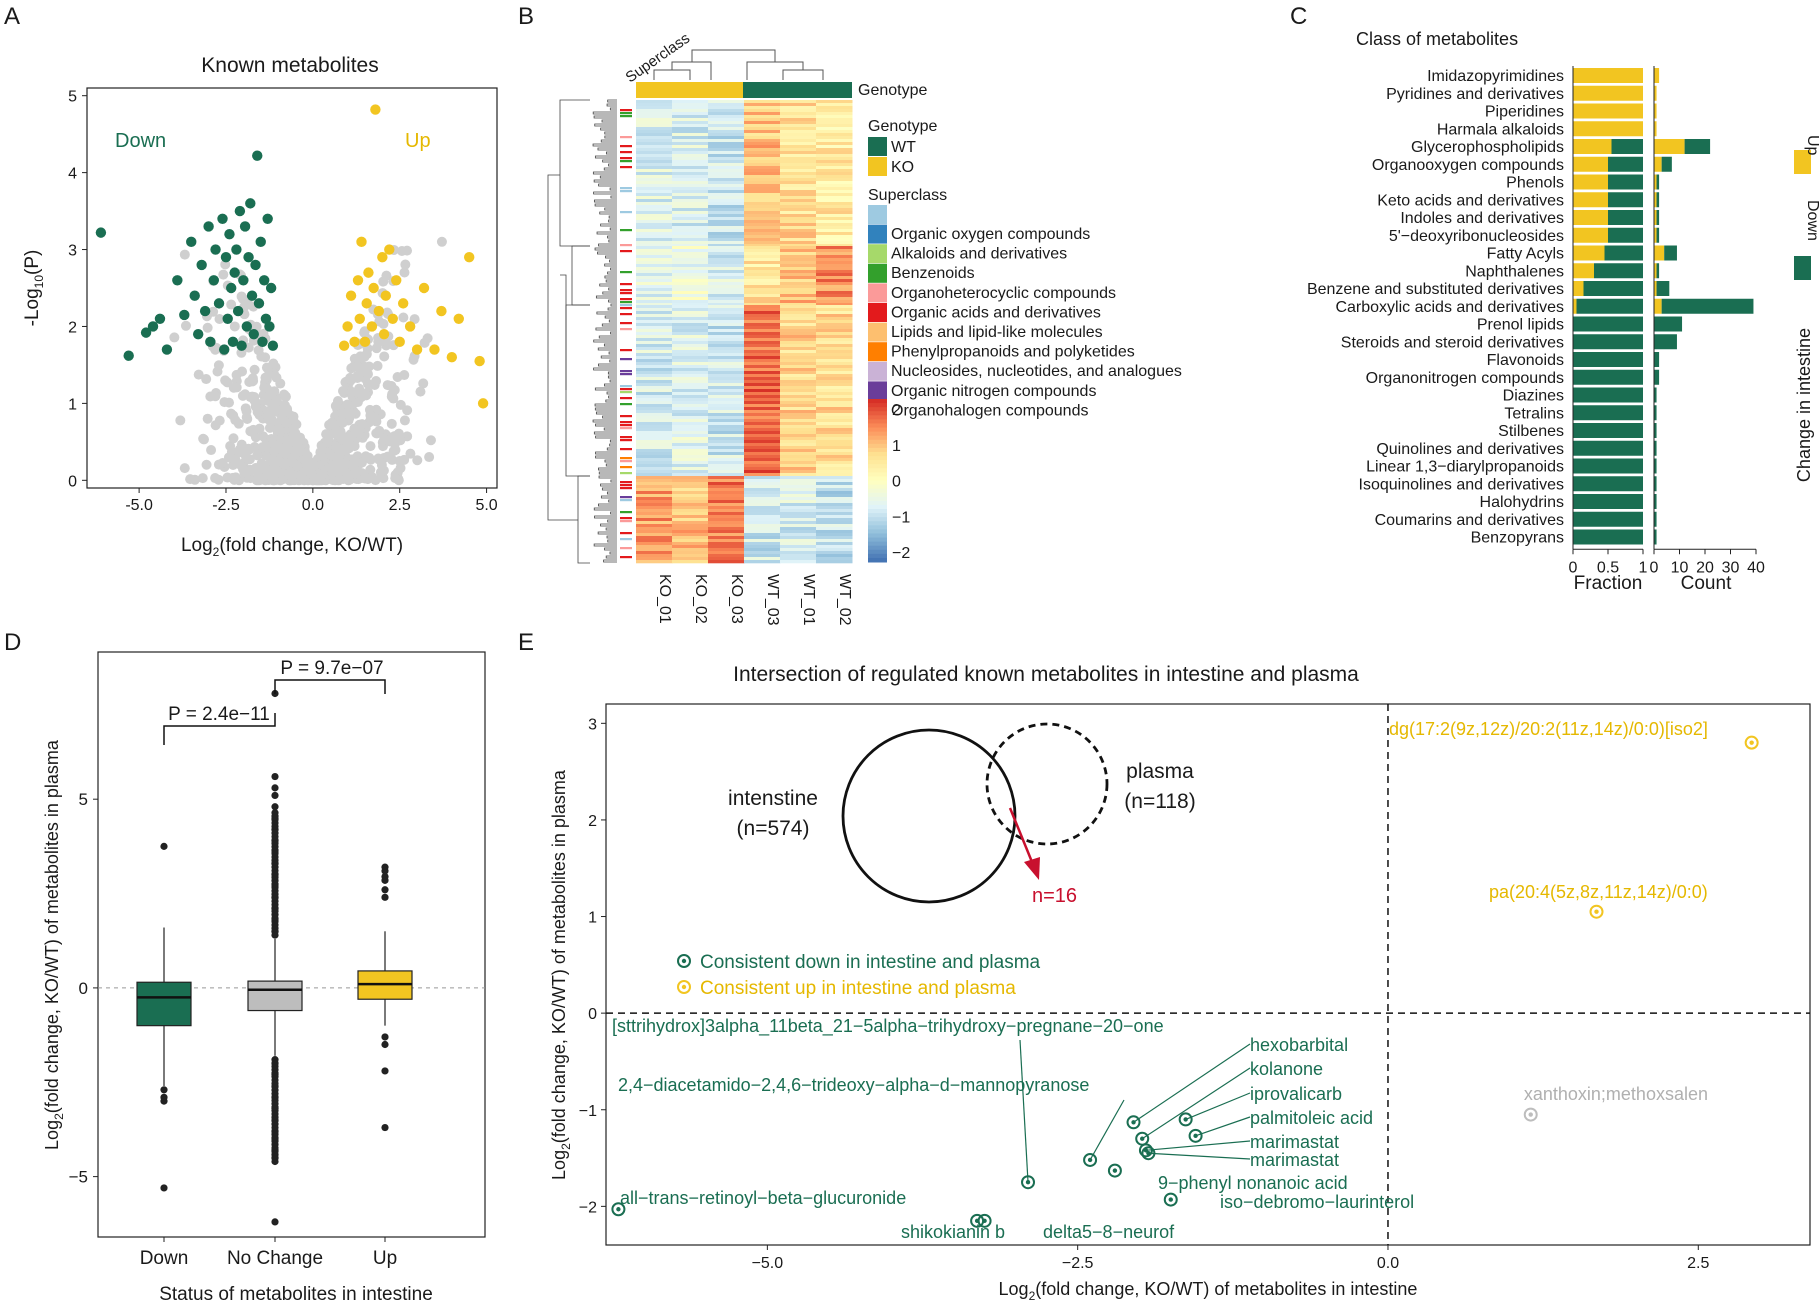 This screenshot has width=1819, height=1306. Describe the element at coordinates (592, 821) in the screenshot. I see `y-tick-label: 2` at that location.